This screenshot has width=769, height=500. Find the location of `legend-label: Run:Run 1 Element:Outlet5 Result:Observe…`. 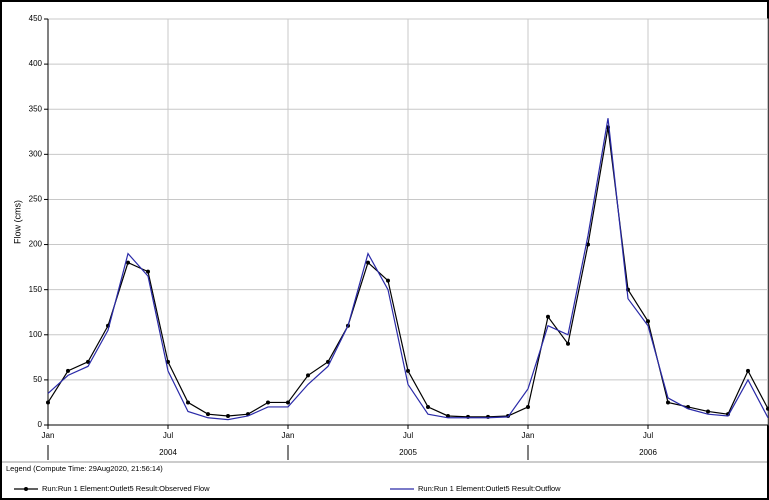

legend-label: Run:Run 1 Element:Outlet5 Result:Observe… is located at coordinates (126, 488).